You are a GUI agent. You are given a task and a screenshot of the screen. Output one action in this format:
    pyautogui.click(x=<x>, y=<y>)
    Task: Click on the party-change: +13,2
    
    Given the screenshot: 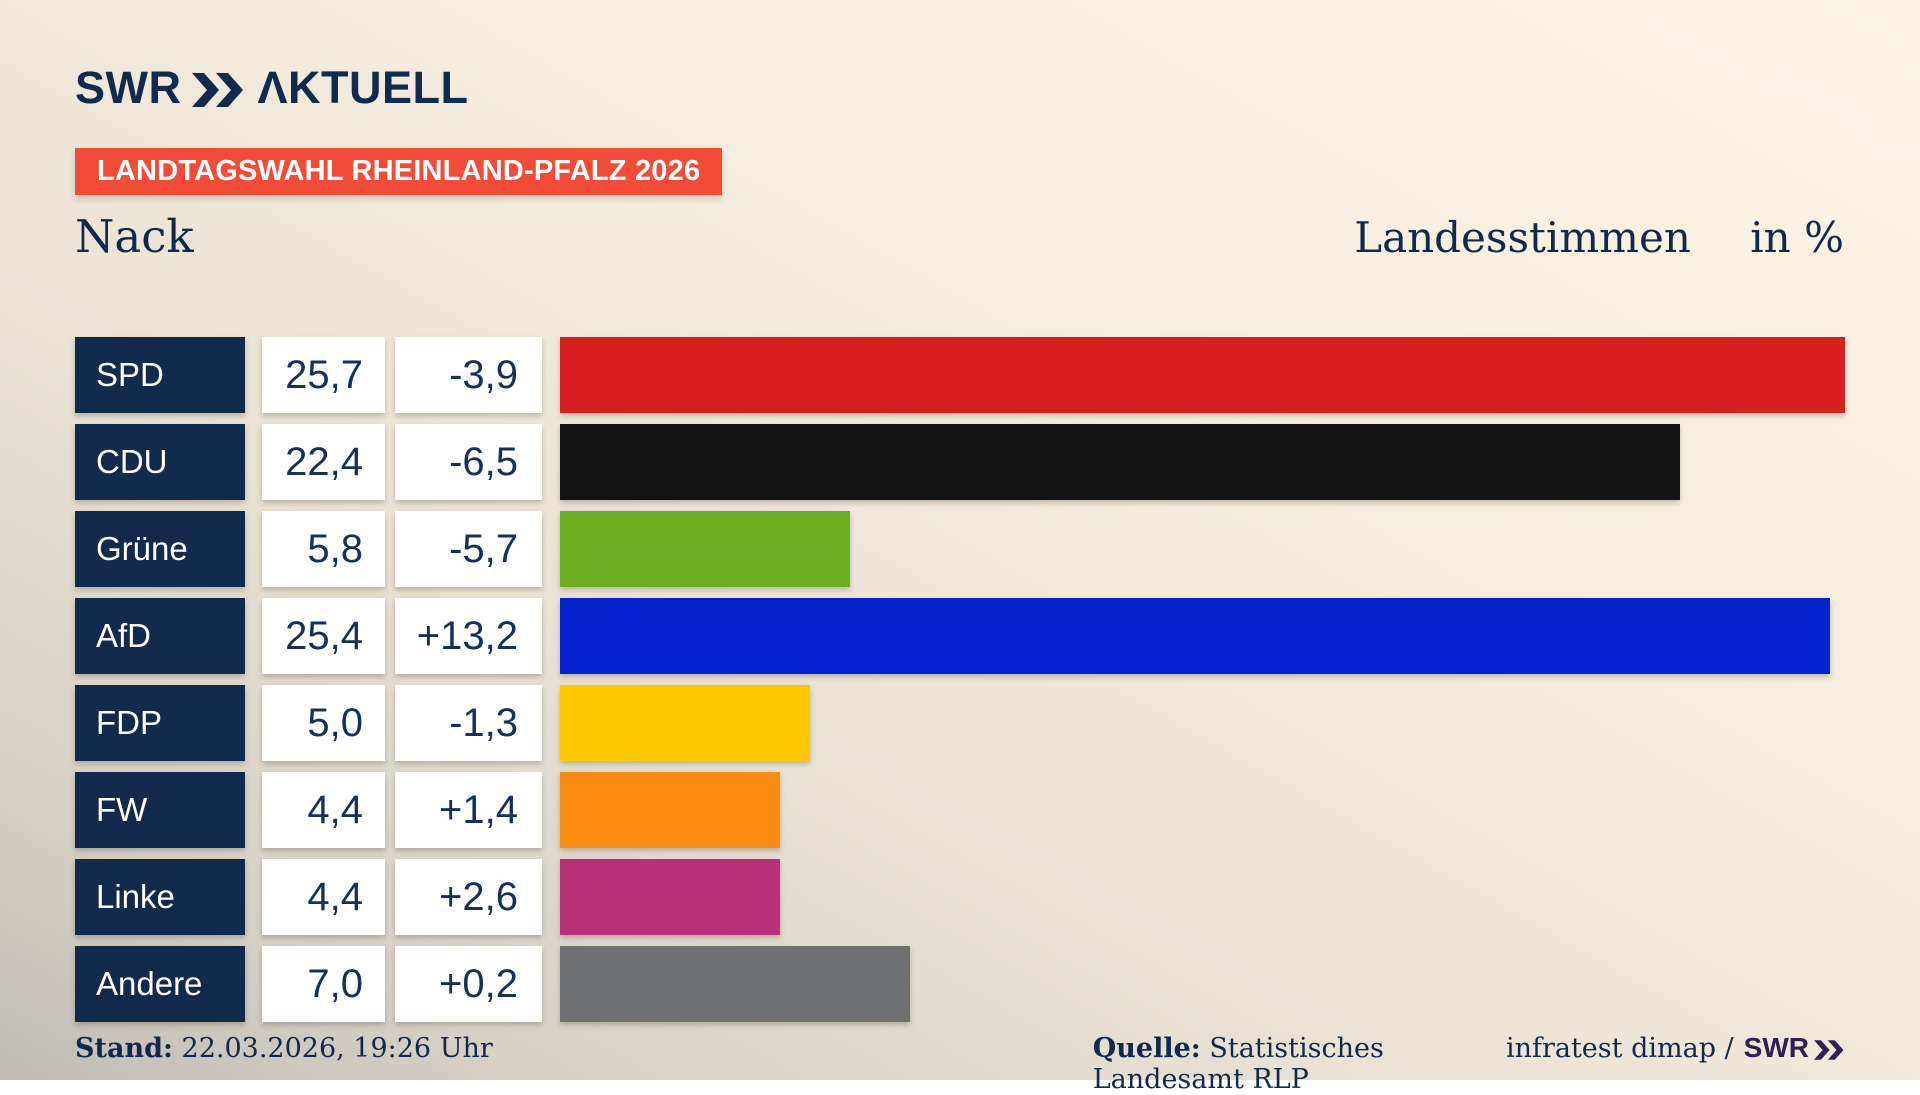 What is the action you would take?
    pyautogui.click(x=468, y=636)
    